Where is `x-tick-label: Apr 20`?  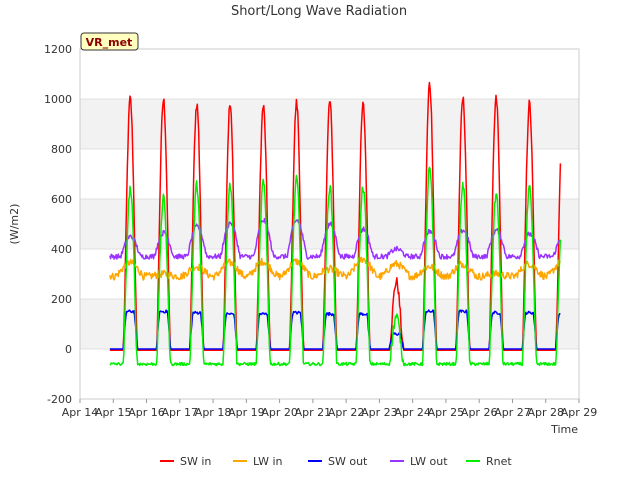
x-tick-label: Apr 20 is located at coordinates (279, 412).